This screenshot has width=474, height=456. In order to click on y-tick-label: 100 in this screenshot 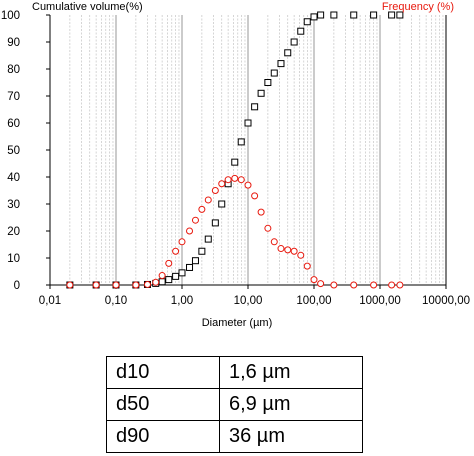, I will do `click(10, 16)`.